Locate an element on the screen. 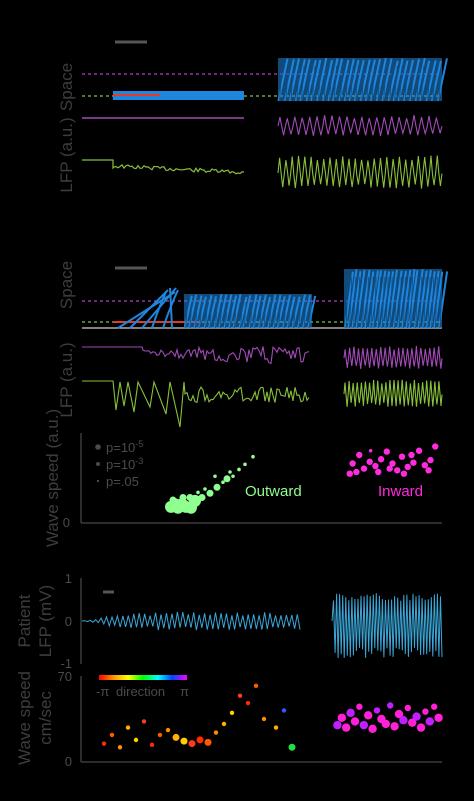 The image size is (474, 801). wave-speed-ylabel-text: Wave speed (a.u.) is located at coordinates (52, 478).